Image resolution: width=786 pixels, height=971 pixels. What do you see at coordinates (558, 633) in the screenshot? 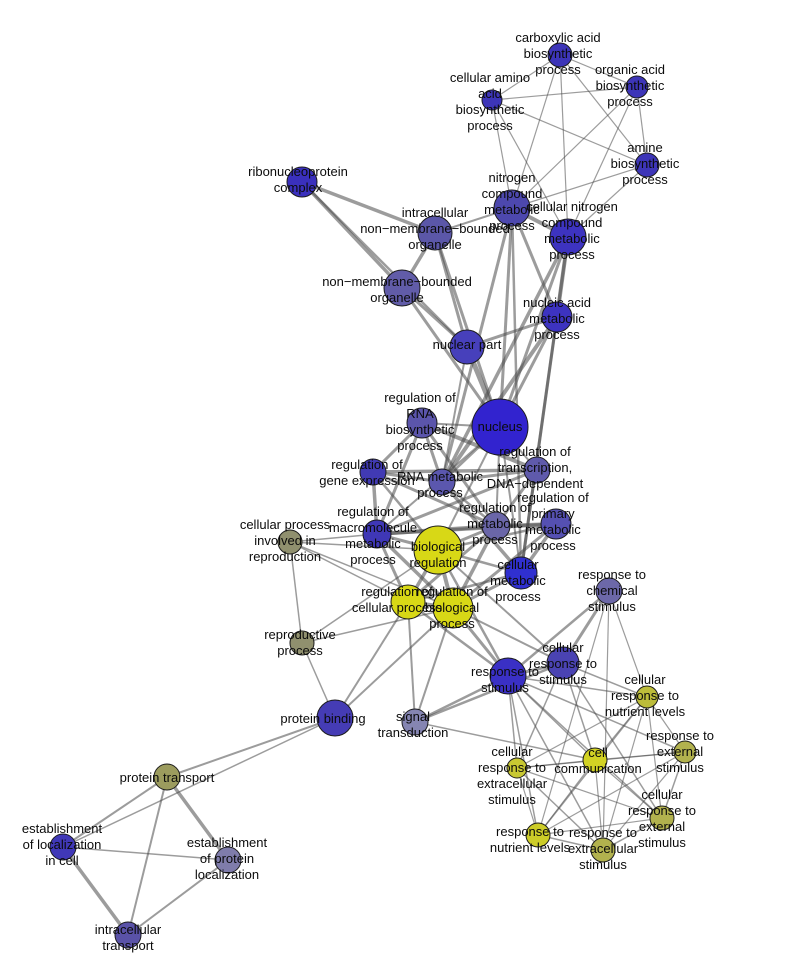
I see `edge-rs-rchem` at bounding box center [558, 633].